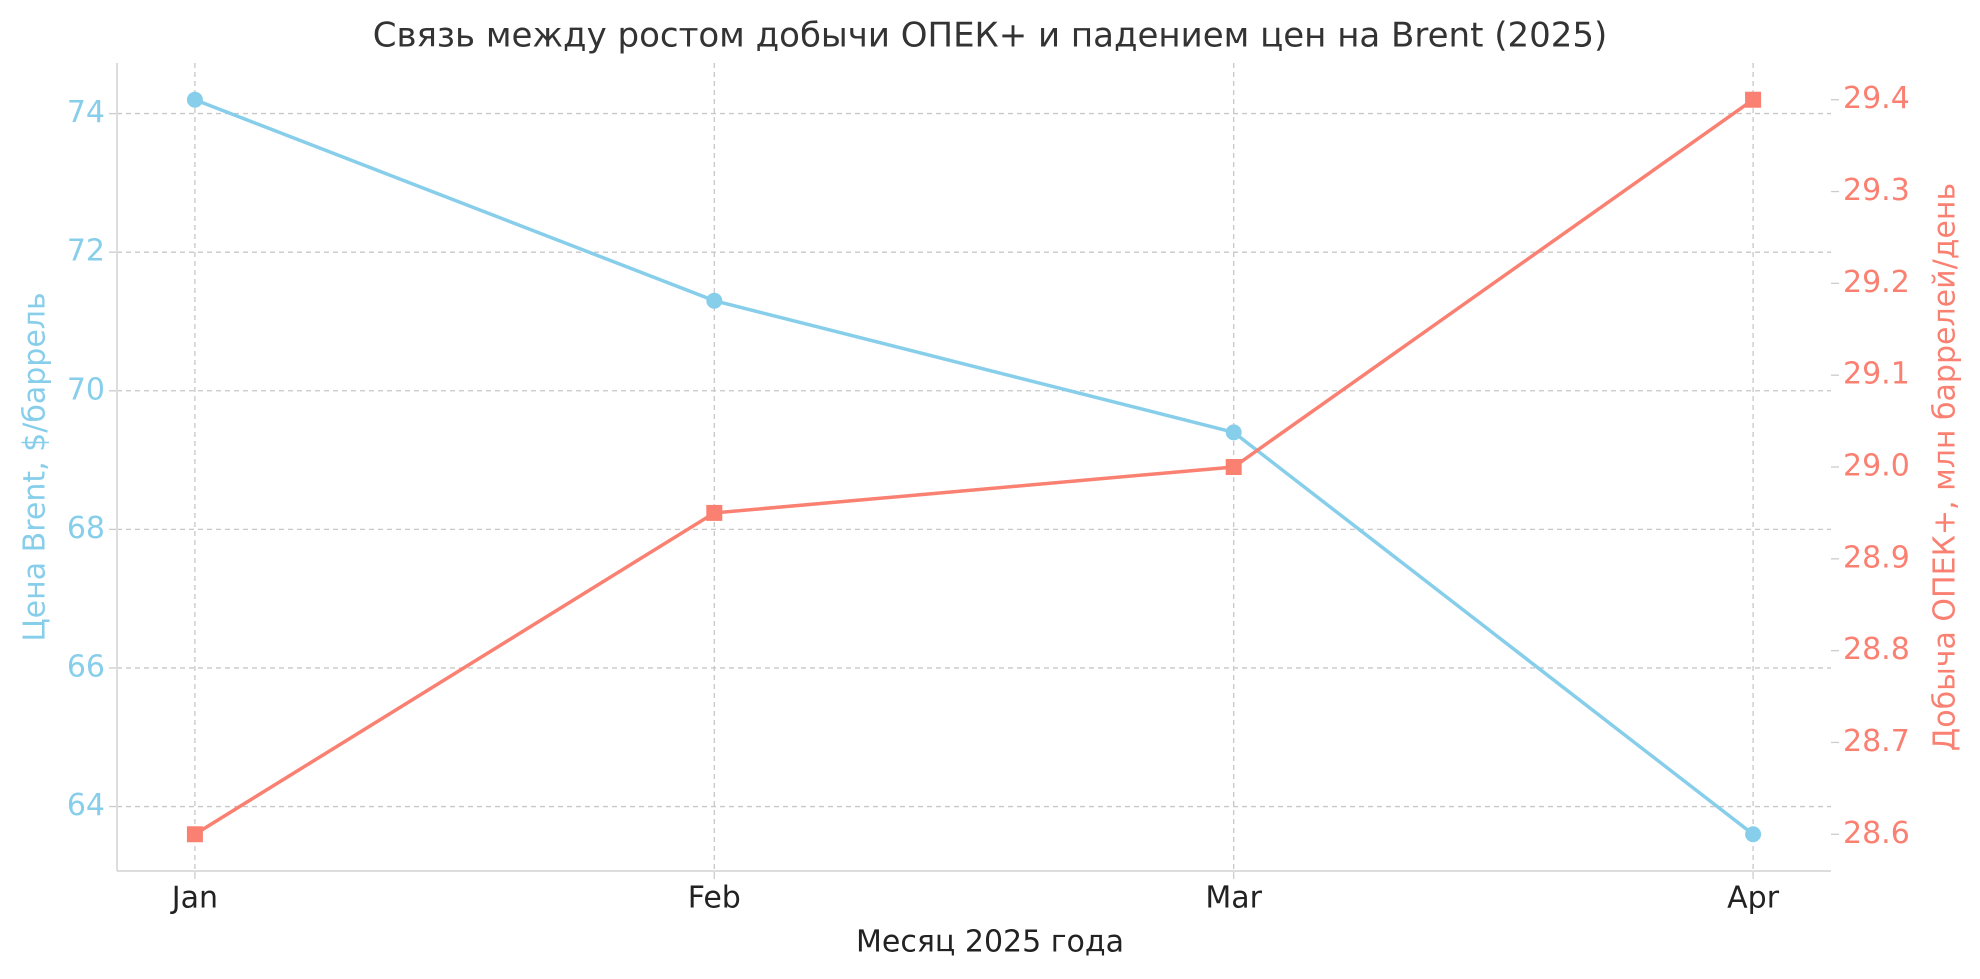 The width and height of the screenshot is (1980, 979). Describe the element at coordinates (1876, 98) in the screenshot. I see `y2-tick-label: 29.4` at that location.